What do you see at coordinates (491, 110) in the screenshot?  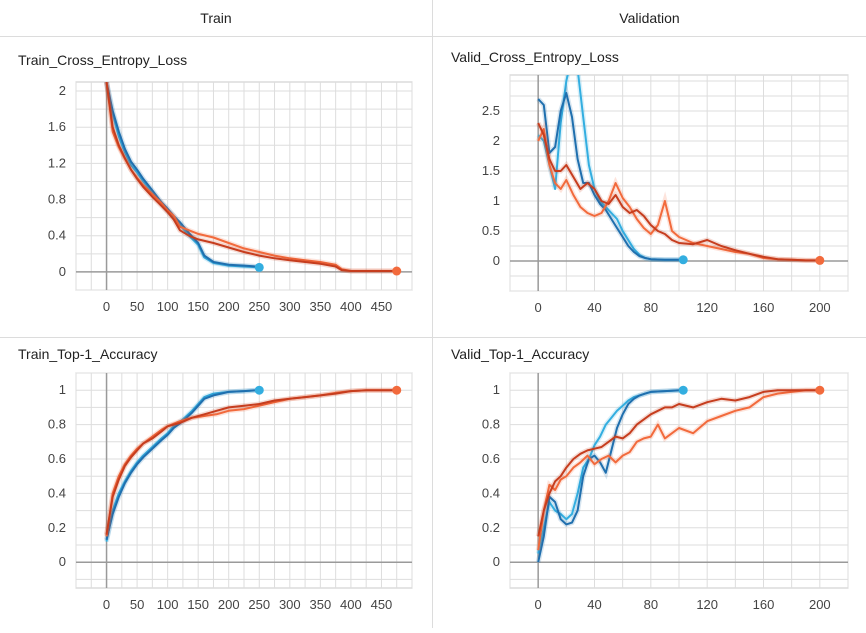 I see `y-tick-label: 2.5` at bounding box center [491, 110].